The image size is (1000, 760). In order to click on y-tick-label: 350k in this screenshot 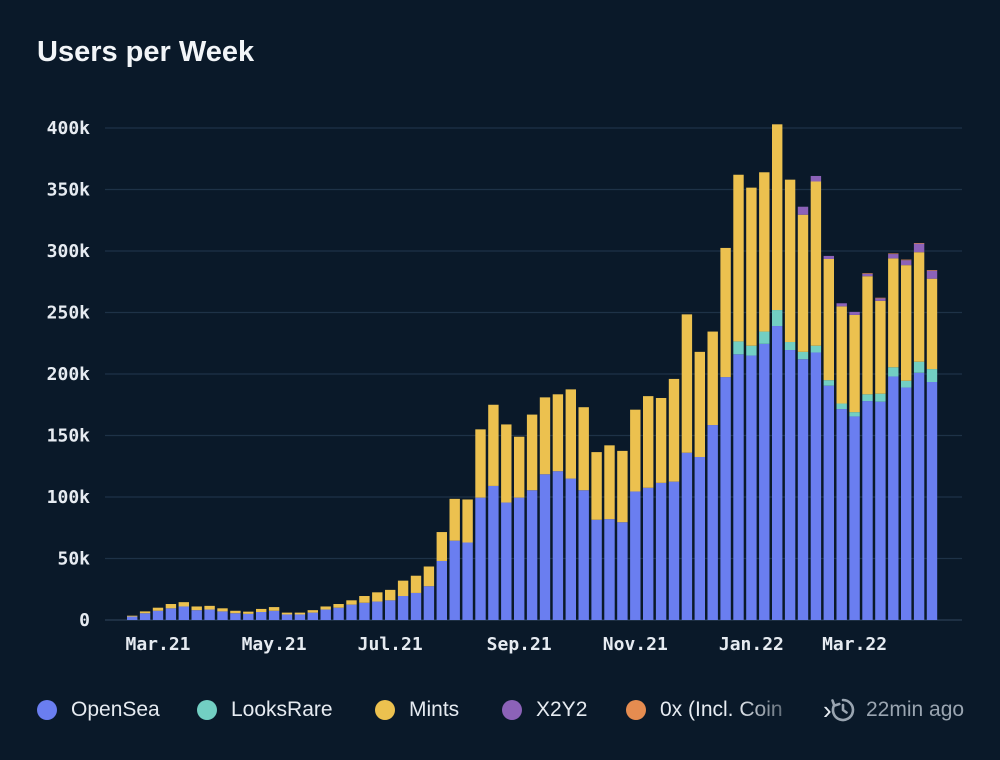, I will do `click(69, 190)`.